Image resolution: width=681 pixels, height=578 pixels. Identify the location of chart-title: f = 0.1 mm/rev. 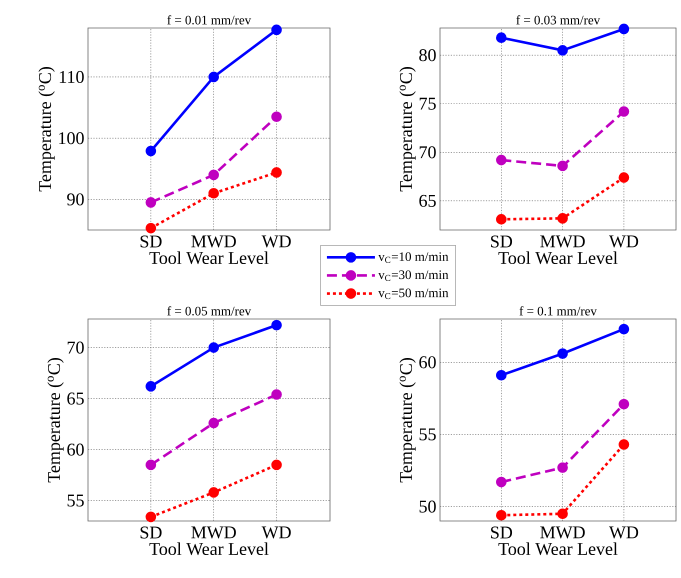
(558, 311).